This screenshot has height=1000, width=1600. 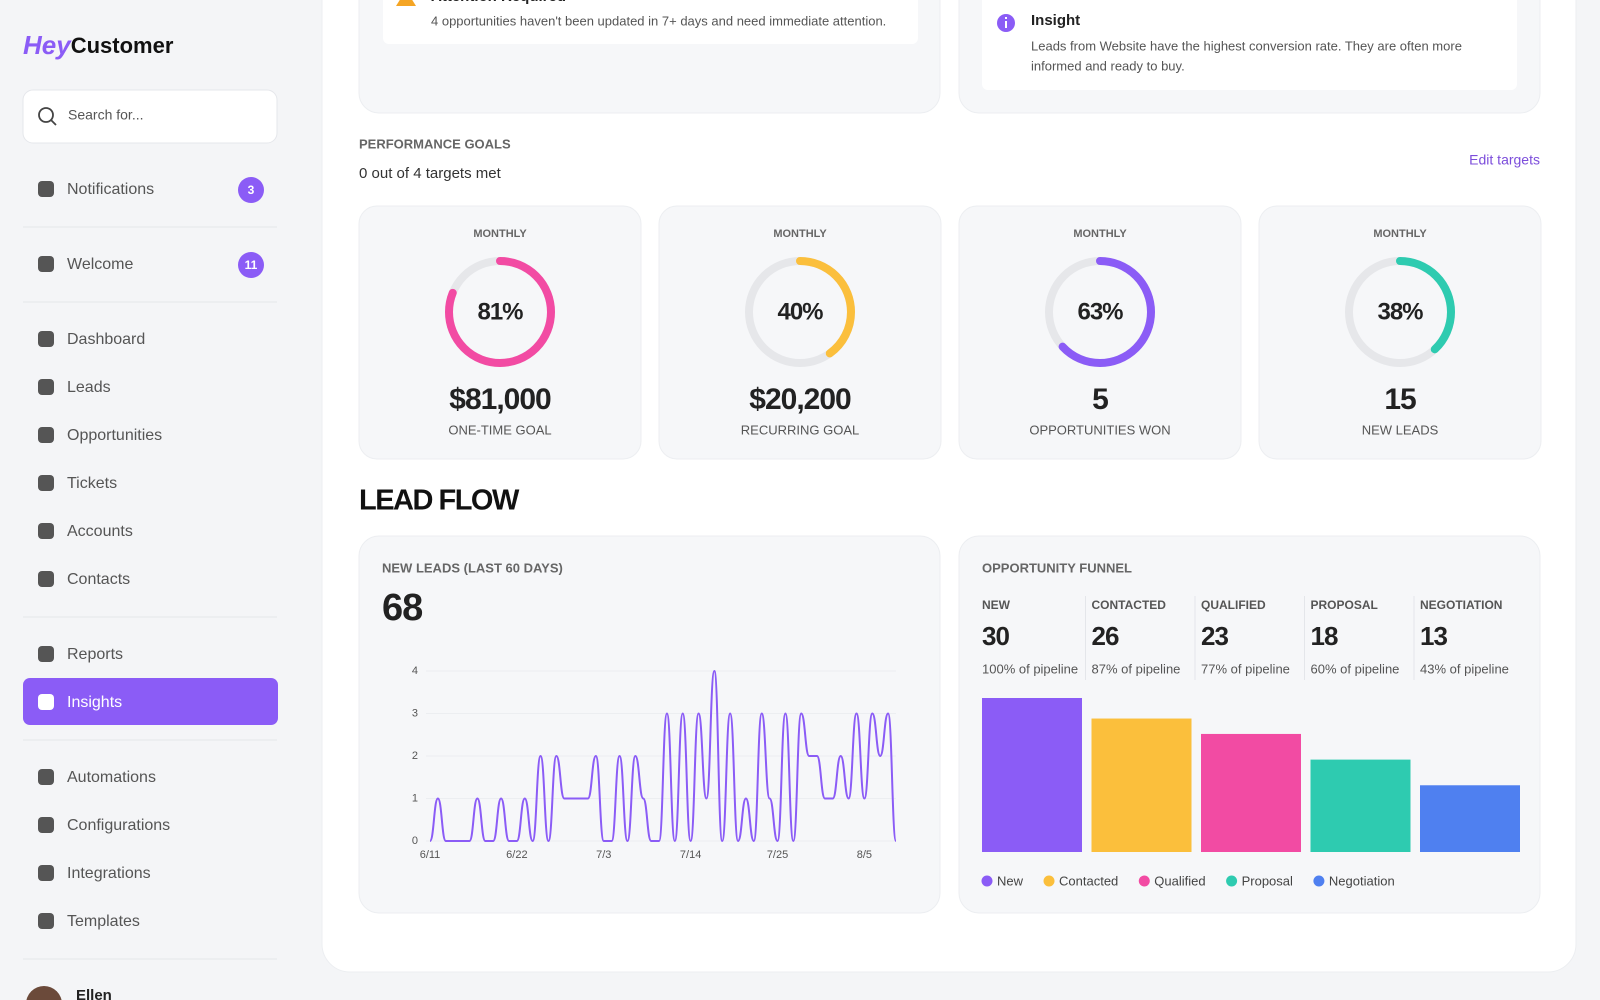 What do you see at coordinates (114, 435) in the screenshot?
I see `nav-item: Opportunities` at bounding box center [114, 435].